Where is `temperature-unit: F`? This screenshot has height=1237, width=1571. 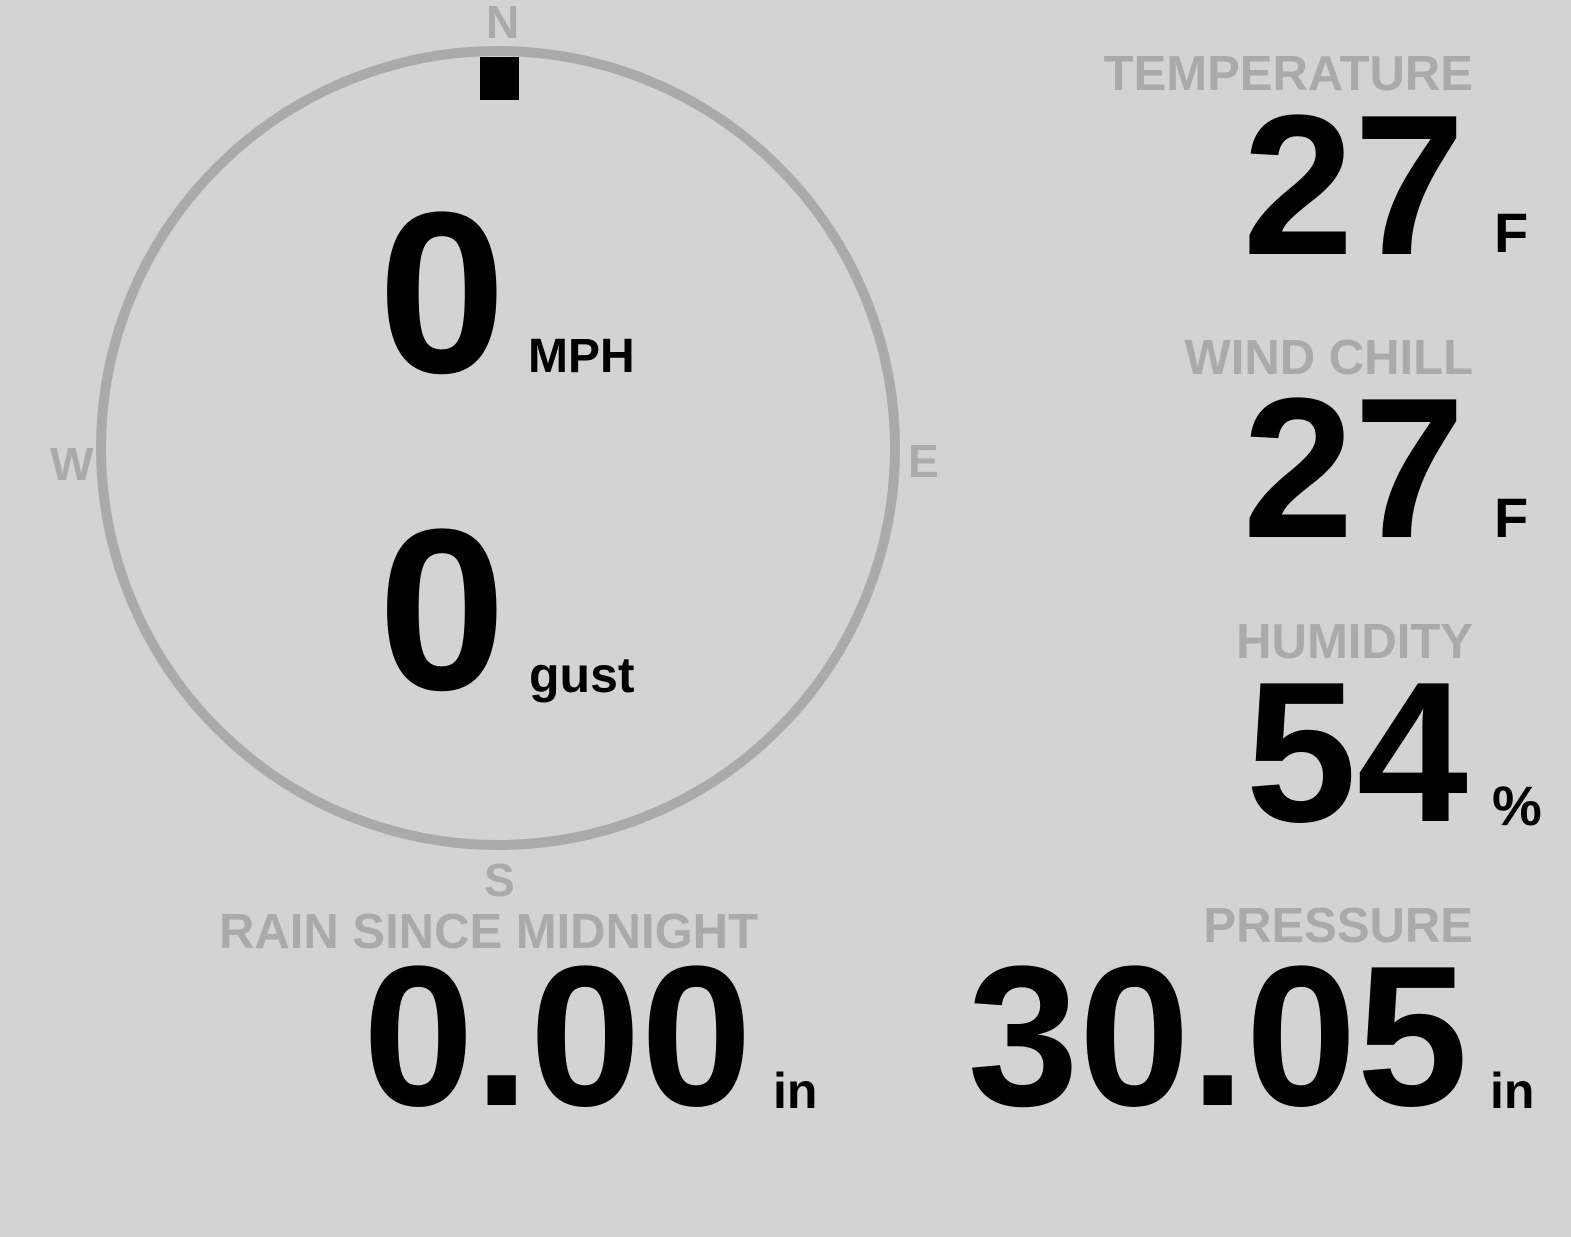 temperature-unit: F is located at coordinates (1511, 232).